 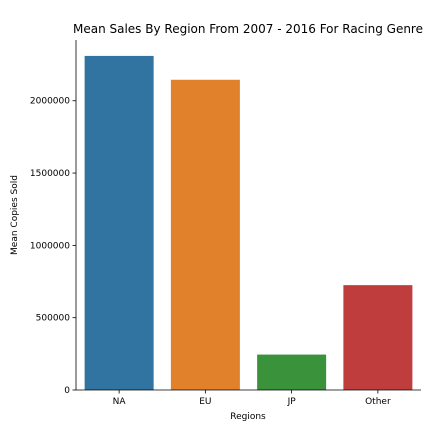 I want to click on x-axis-label: Regions, so click(x=248, y=417).